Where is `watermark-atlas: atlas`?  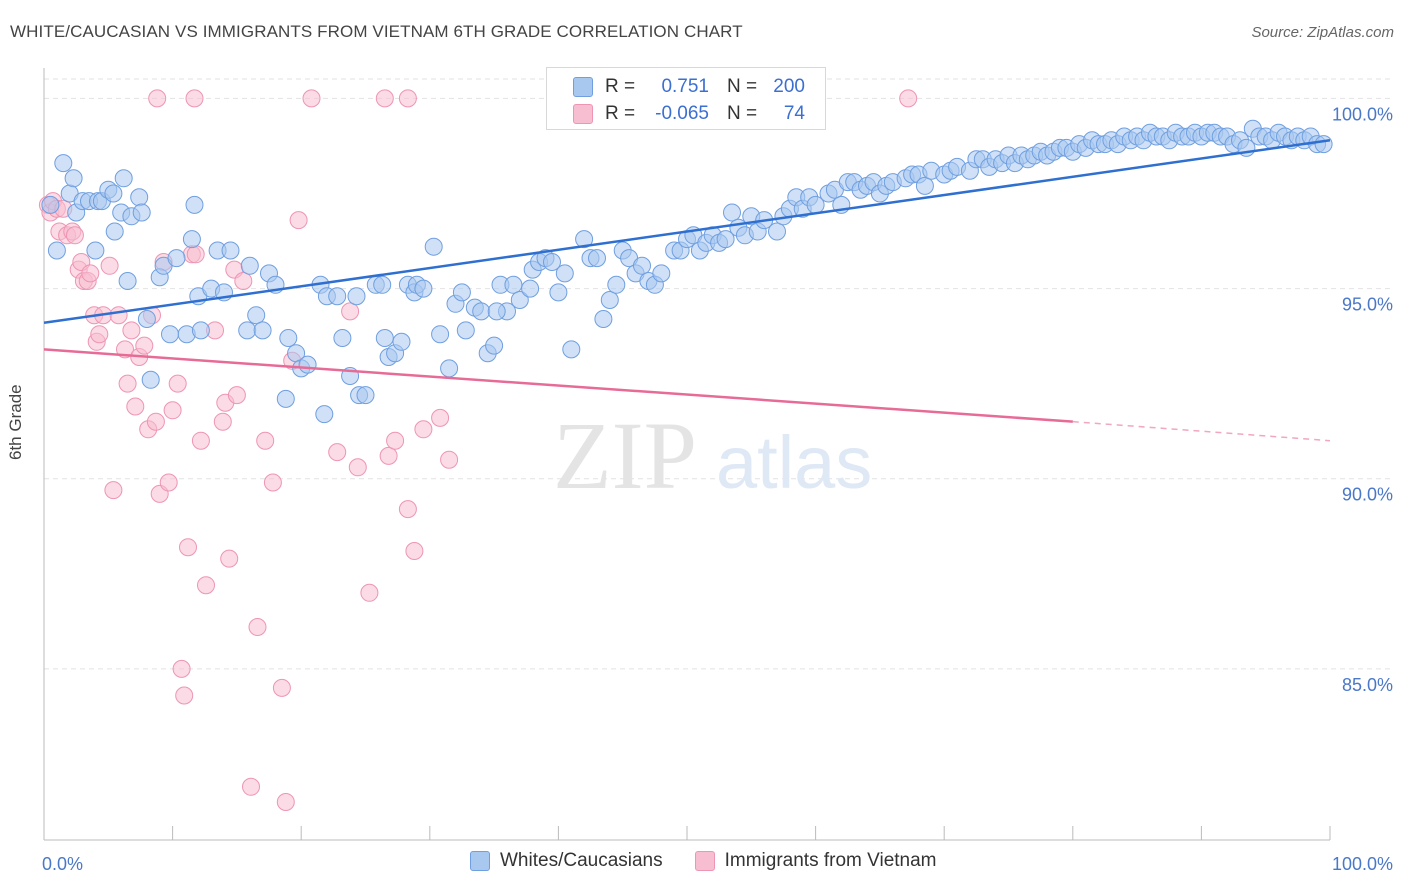 watermark-atlas: atlas is located at coordinates (794, 462).